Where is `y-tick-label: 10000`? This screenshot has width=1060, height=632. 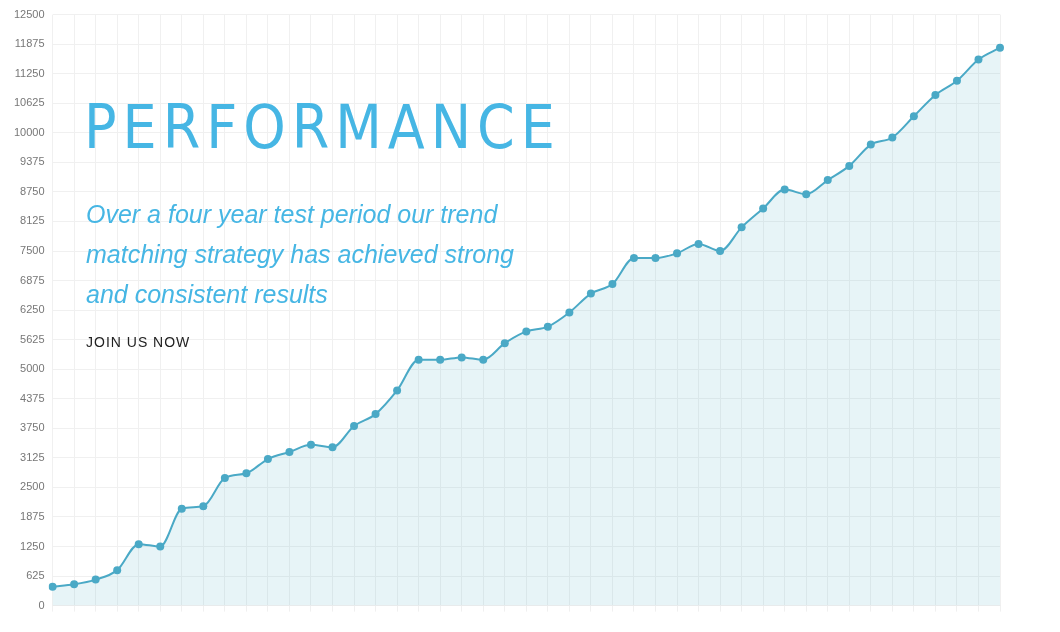 y-tick-label: 10000 is located at coordinates (29, 131).